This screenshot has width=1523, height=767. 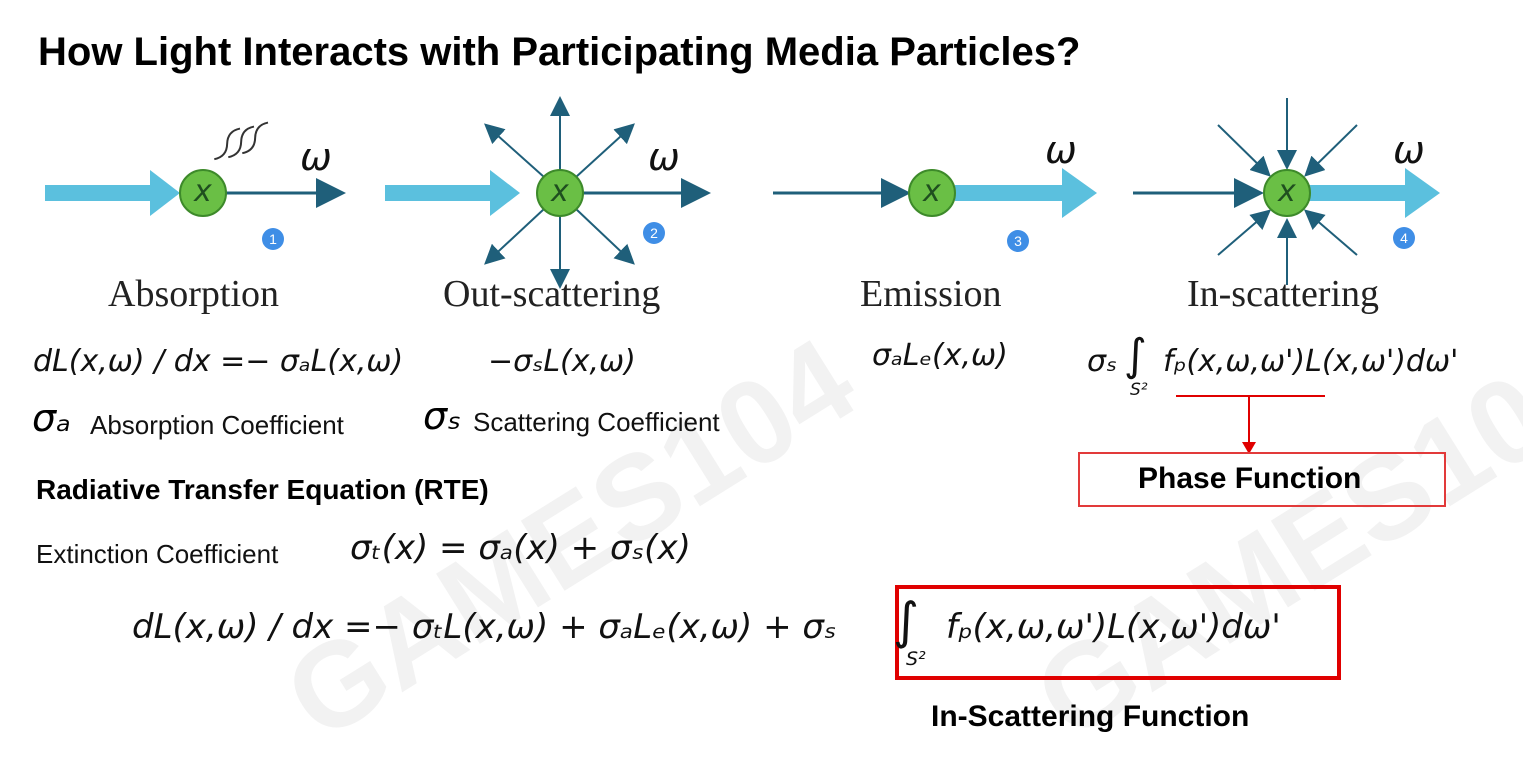 What do you see at coordinates (193, 294) in the screenshot?
I see `caption-absorption: Absorption` at bounding box center [193, 294].